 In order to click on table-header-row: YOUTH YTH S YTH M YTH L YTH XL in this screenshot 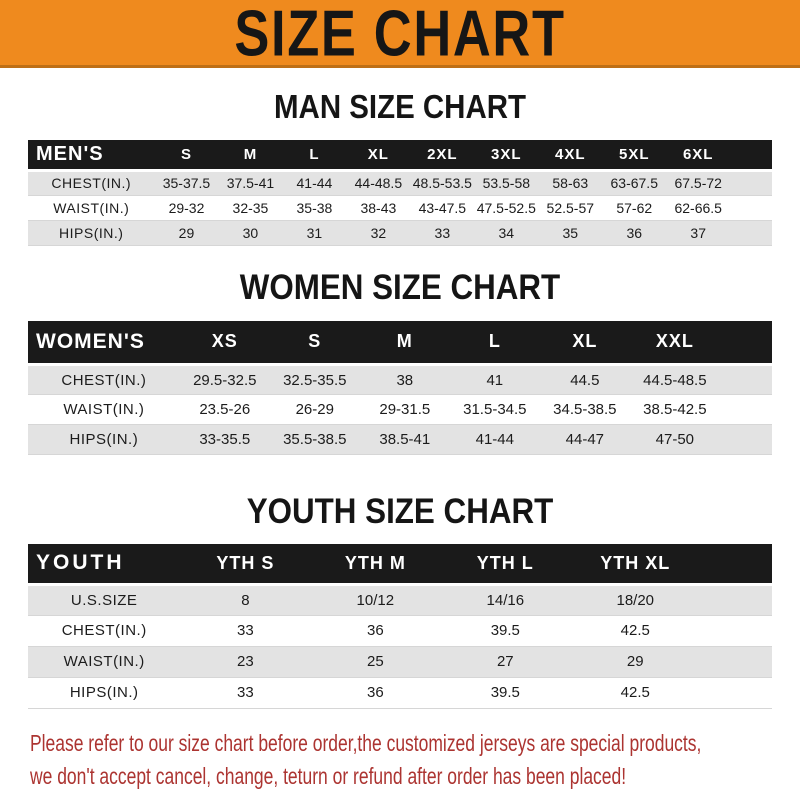, I will do `click(400, 565)`.